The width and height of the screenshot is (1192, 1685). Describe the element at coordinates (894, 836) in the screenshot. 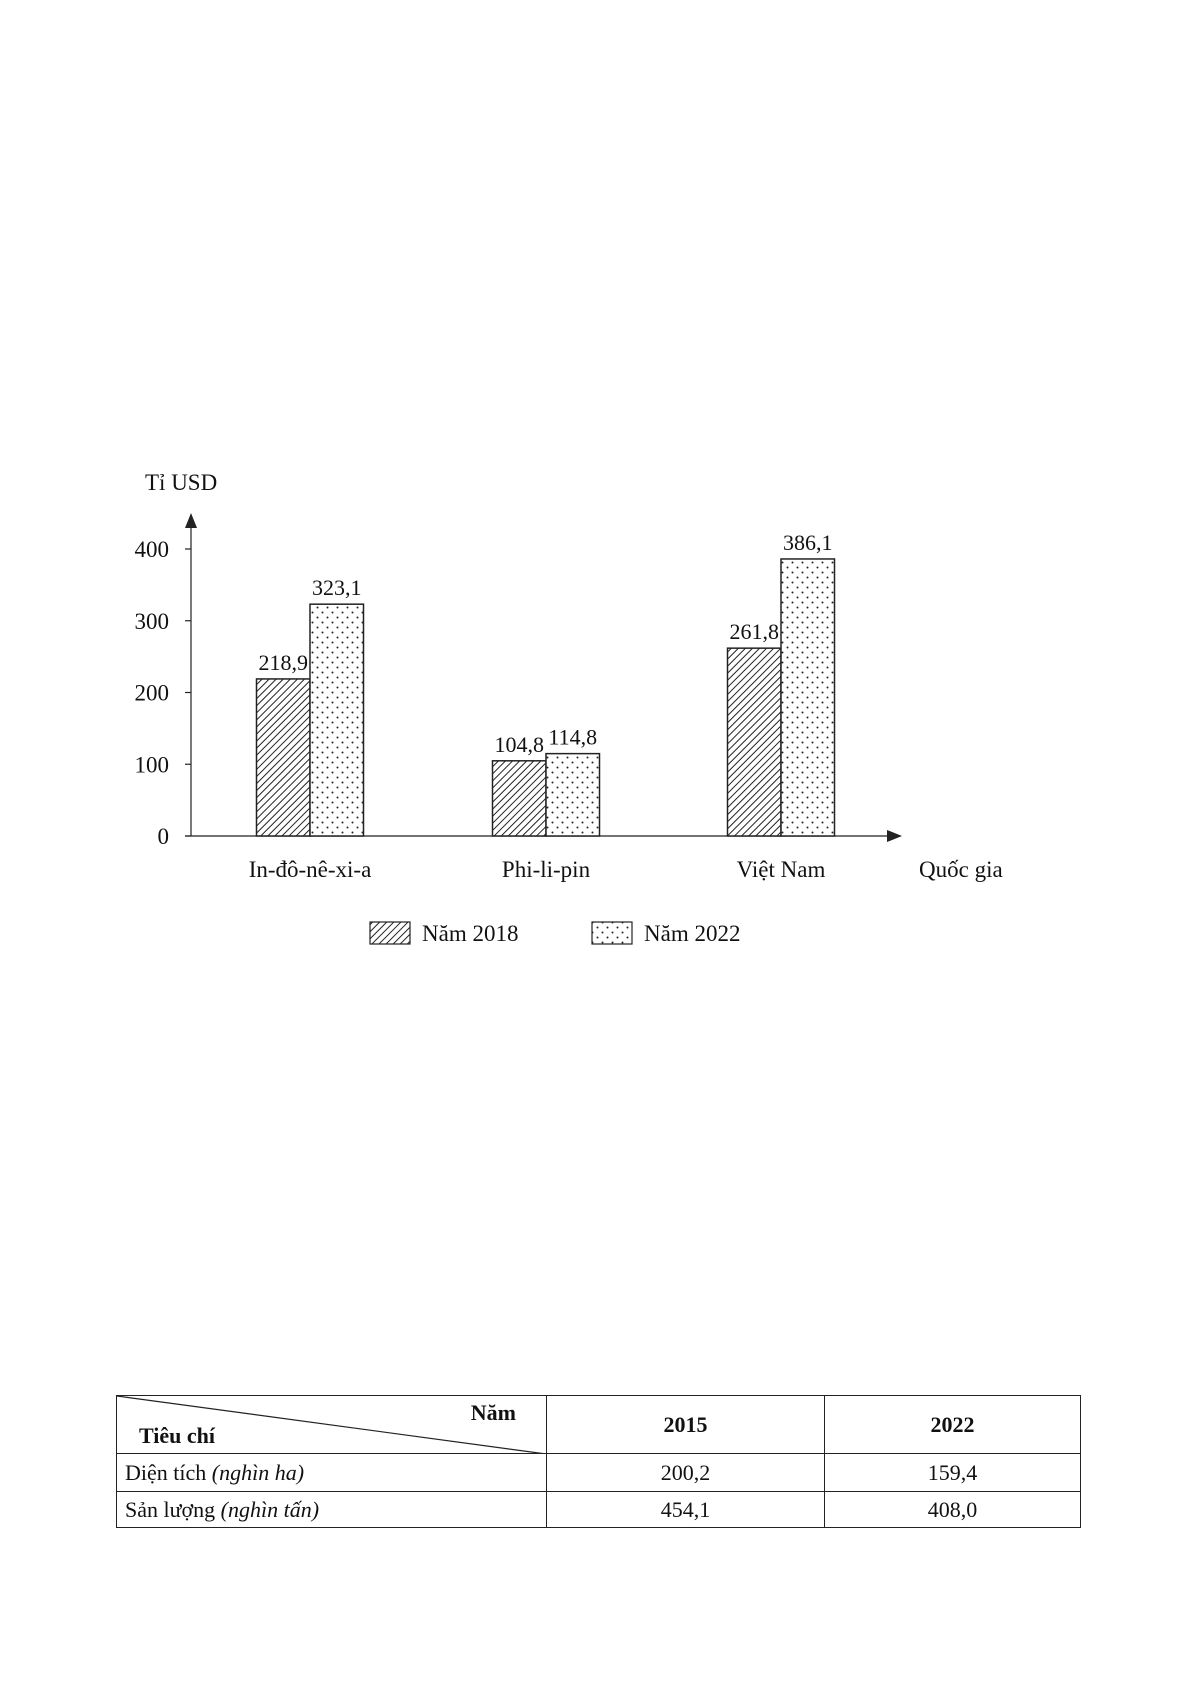

I see `x-axis-arrow` at that location.